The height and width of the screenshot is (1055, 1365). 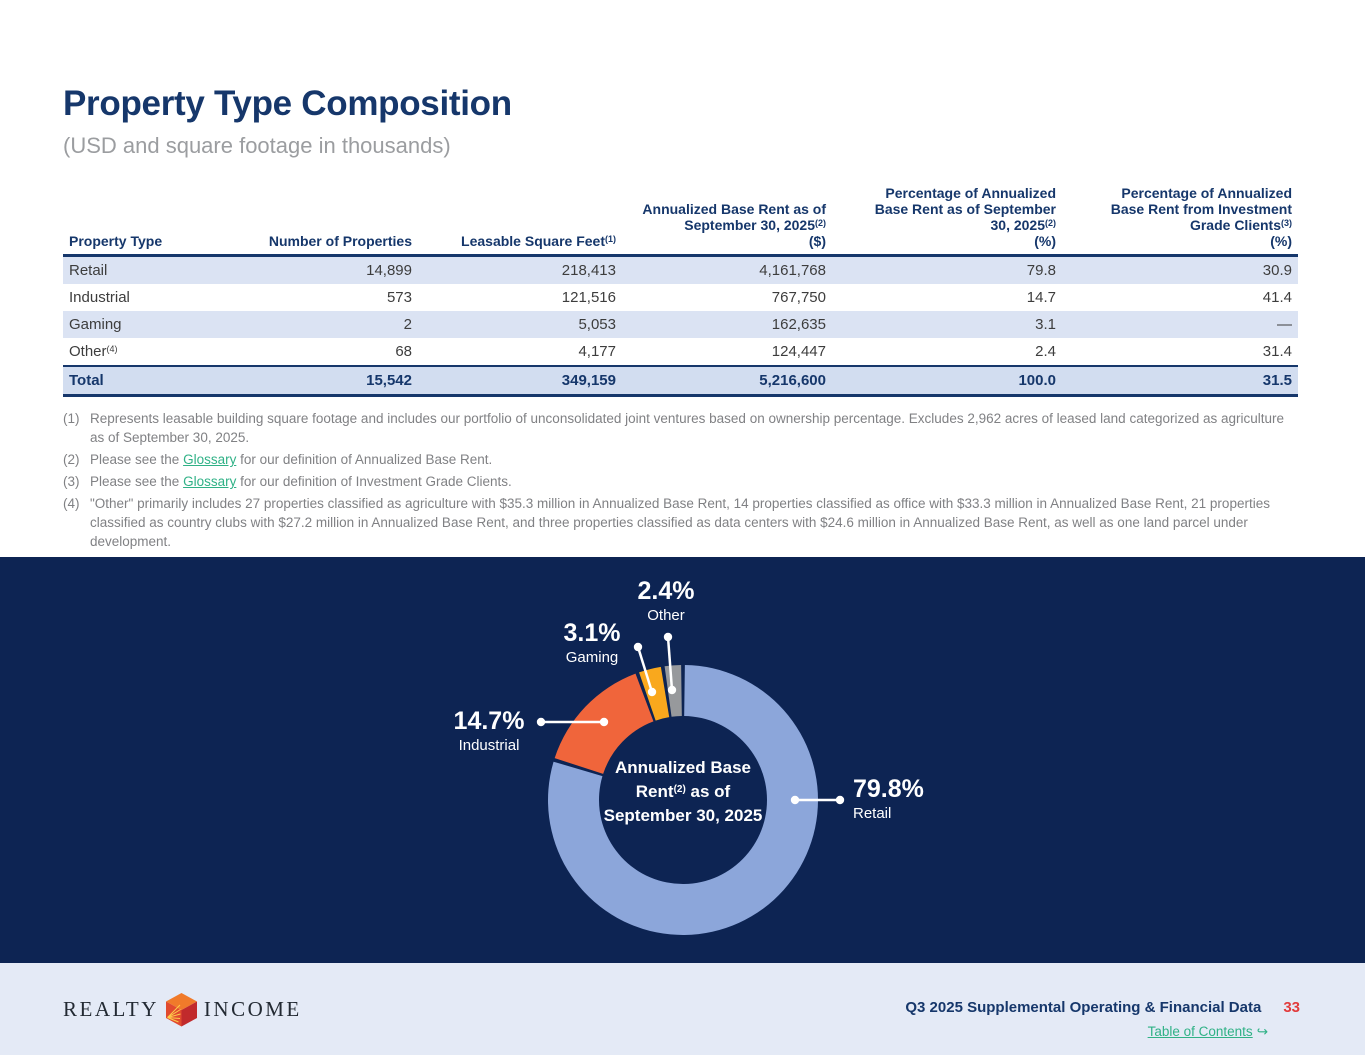 I want to click on industrial-percentage: 14.7%, so click(x=489, y=721).